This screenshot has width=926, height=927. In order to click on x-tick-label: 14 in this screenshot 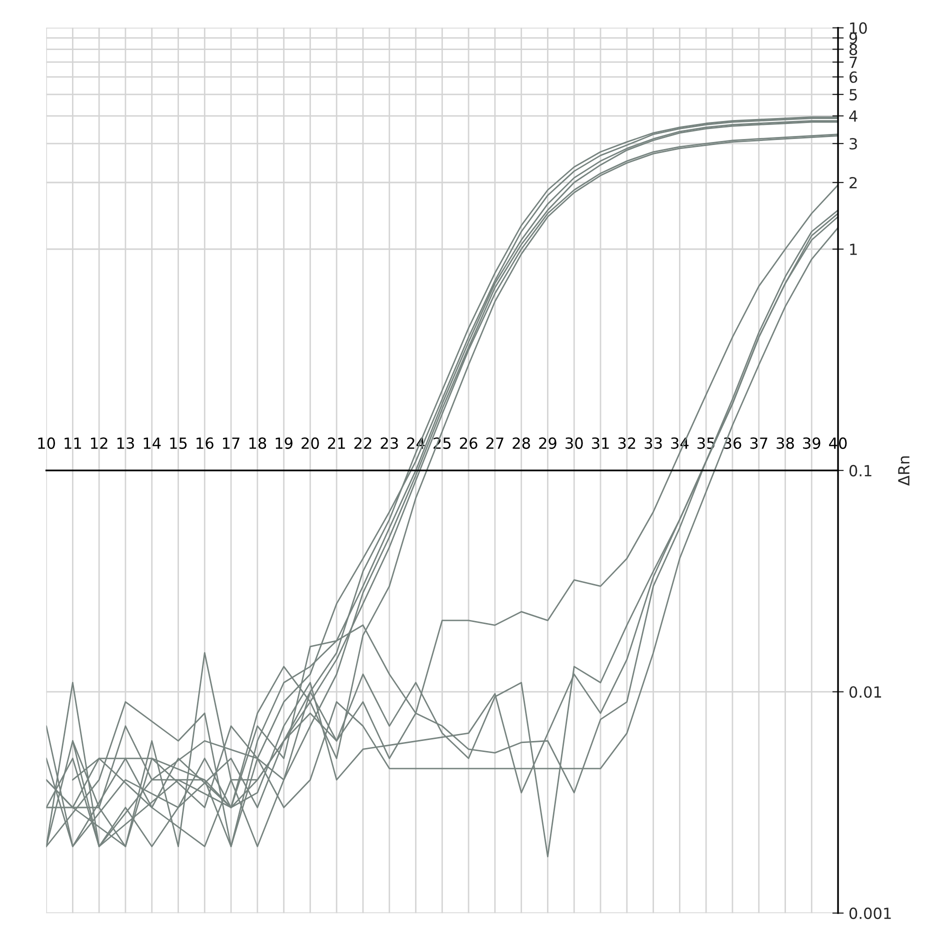, I will do `click(152, 443)`.